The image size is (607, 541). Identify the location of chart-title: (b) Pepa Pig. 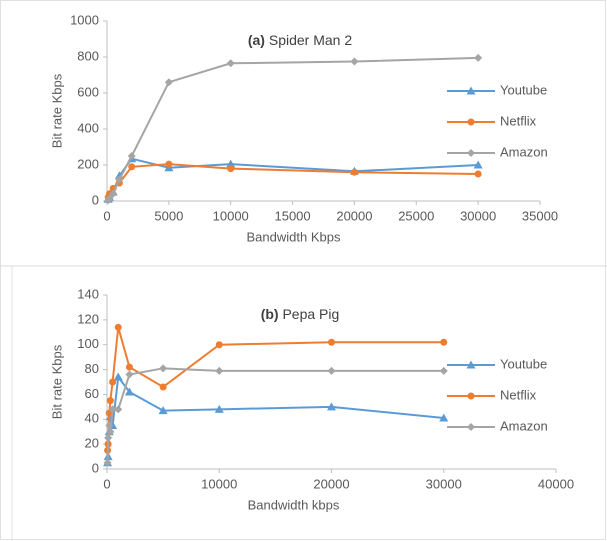
(300, 314).